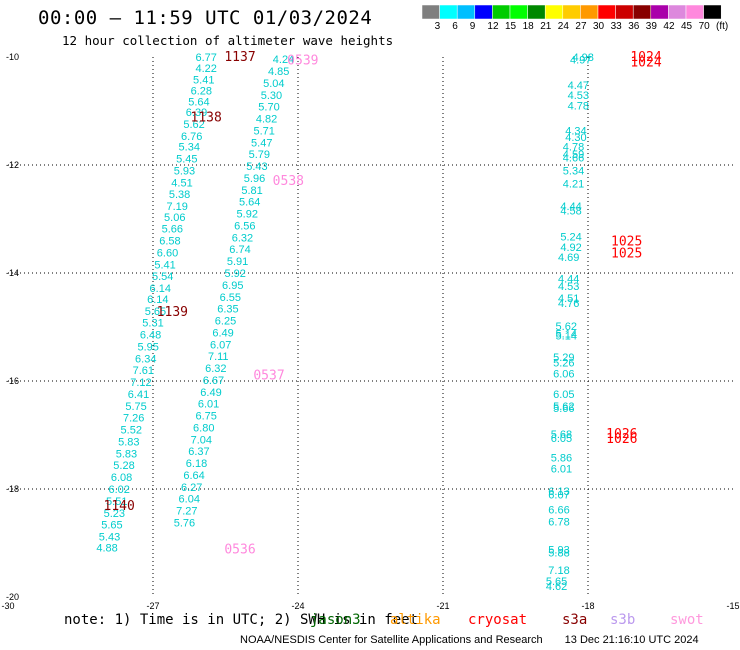 The width and height of the screenshot is (740, 650). Describe the element at coordinates (558, 511) in the screenshot. I see `swh-value-label: 6.66` at that location.